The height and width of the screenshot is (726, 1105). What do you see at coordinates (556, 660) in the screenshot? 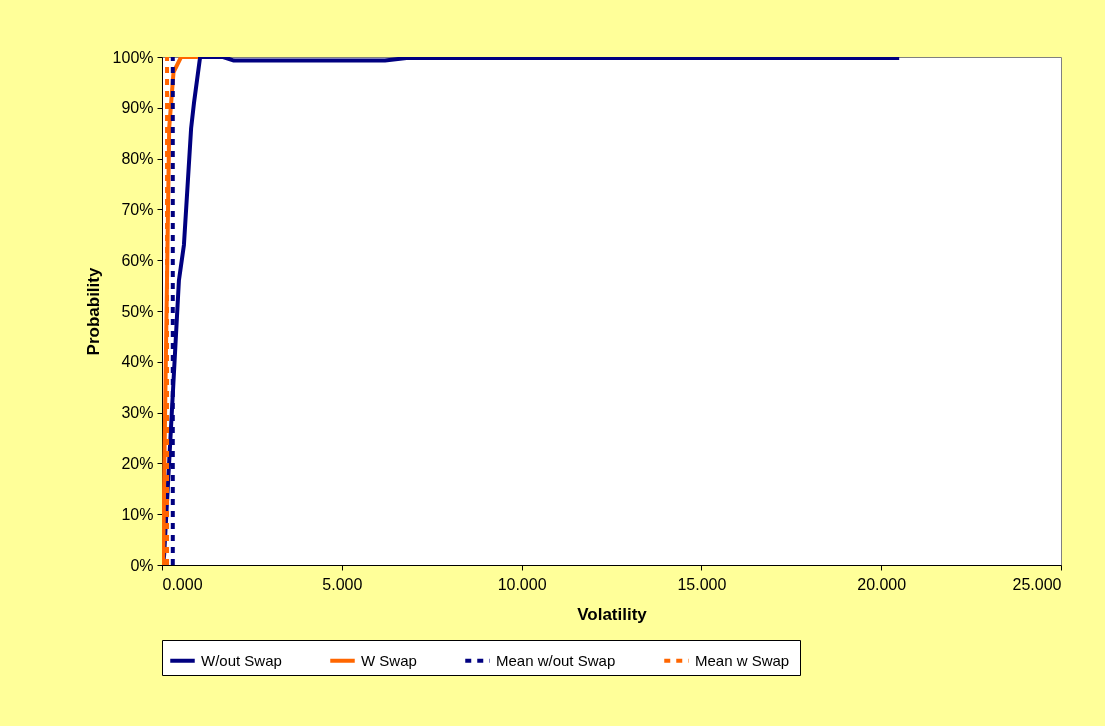
I see `legend-label: Mean w/out Swap` at bounding box center [556, 660].